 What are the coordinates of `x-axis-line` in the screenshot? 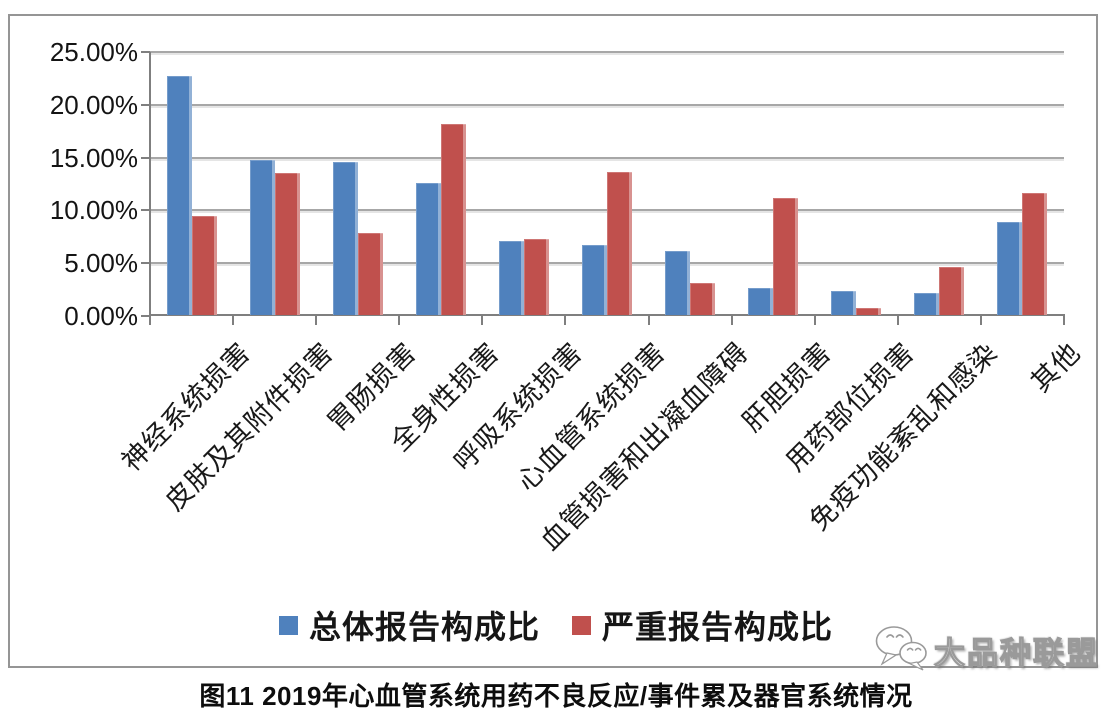 It's located at (607, 315).